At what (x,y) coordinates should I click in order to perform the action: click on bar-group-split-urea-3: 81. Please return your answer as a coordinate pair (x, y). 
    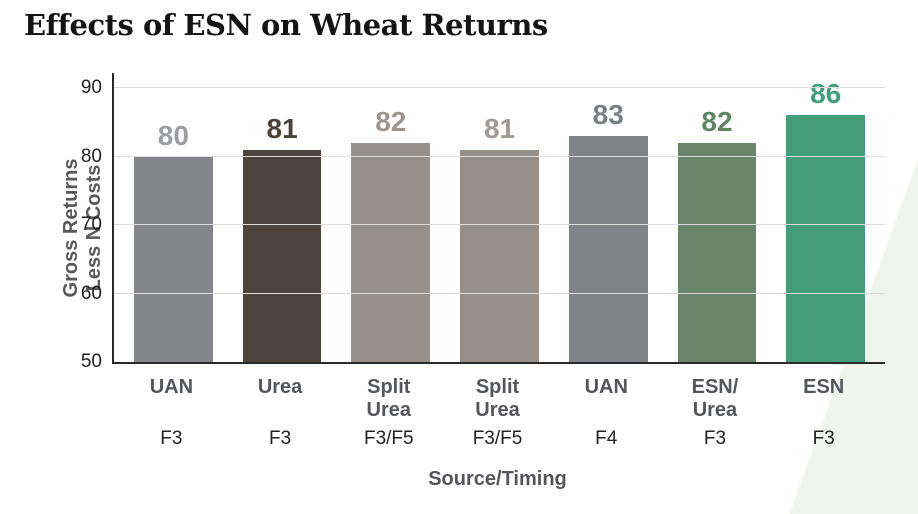
    Looking at the image, I should click on (499, 237).